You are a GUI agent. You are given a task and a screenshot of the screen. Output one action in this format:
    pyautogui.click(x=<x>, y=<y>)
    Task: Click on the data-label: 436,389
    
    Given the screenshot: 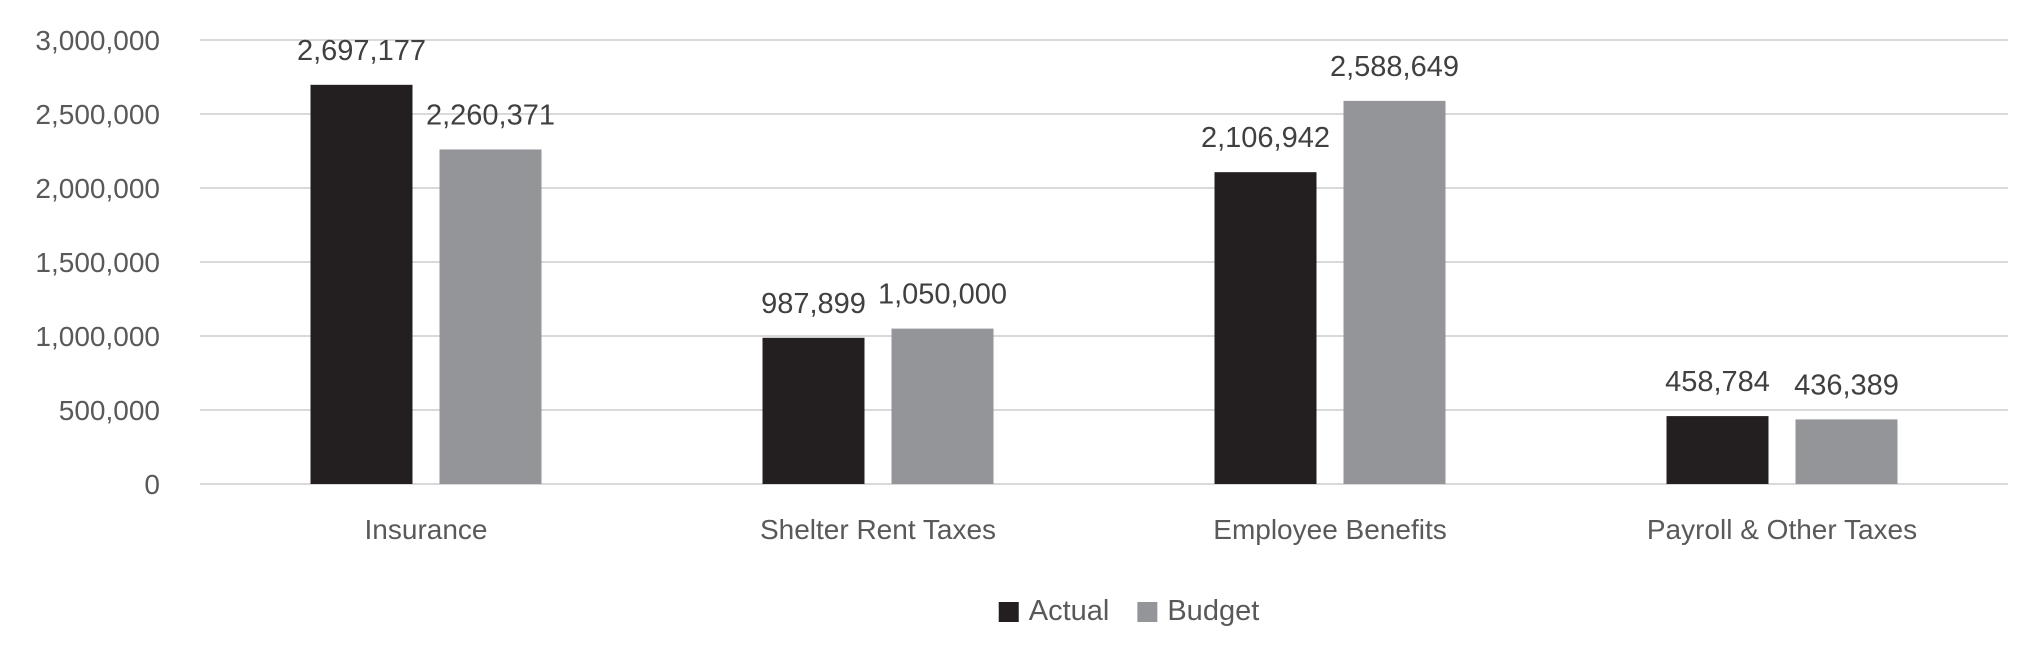 What is the action you would take?
    pyautogui.click(x=1846, y=385)
    